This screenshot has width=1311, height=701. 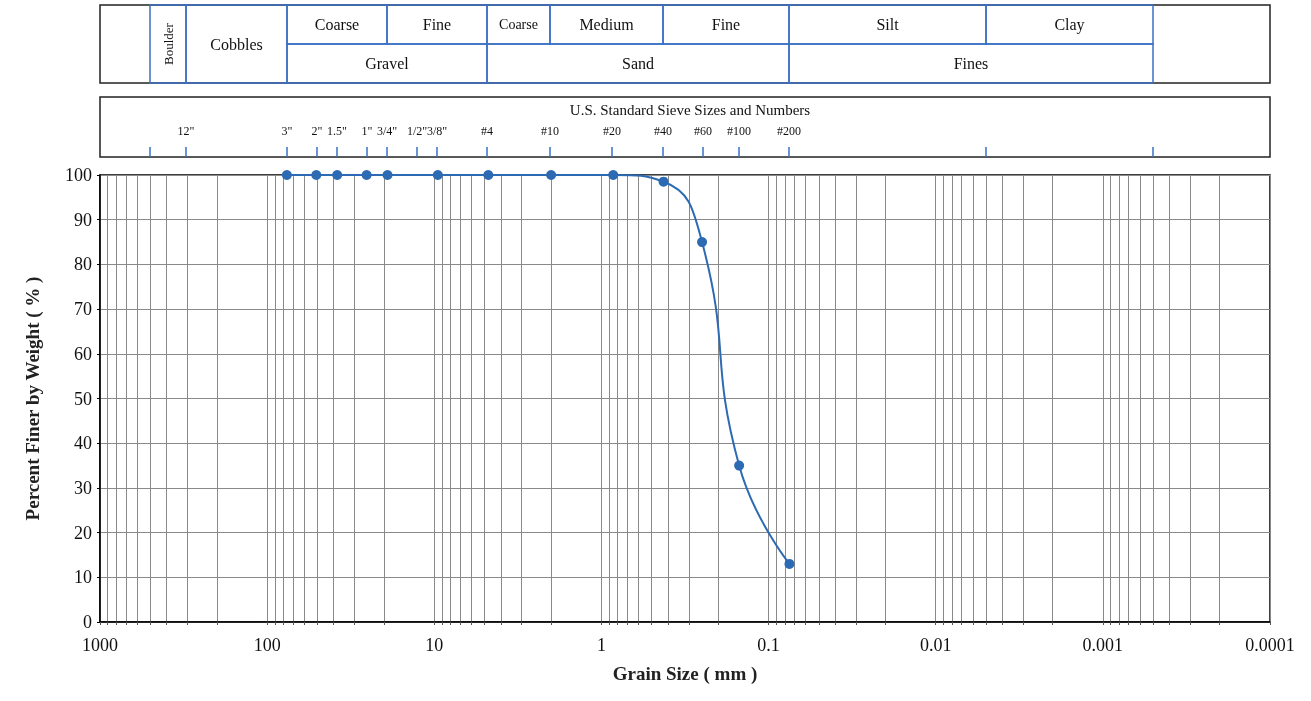 What do you see at coordinates (387, 131) in the screenshot?
I see `text: 3/4"` at bounding box center [387, 131].